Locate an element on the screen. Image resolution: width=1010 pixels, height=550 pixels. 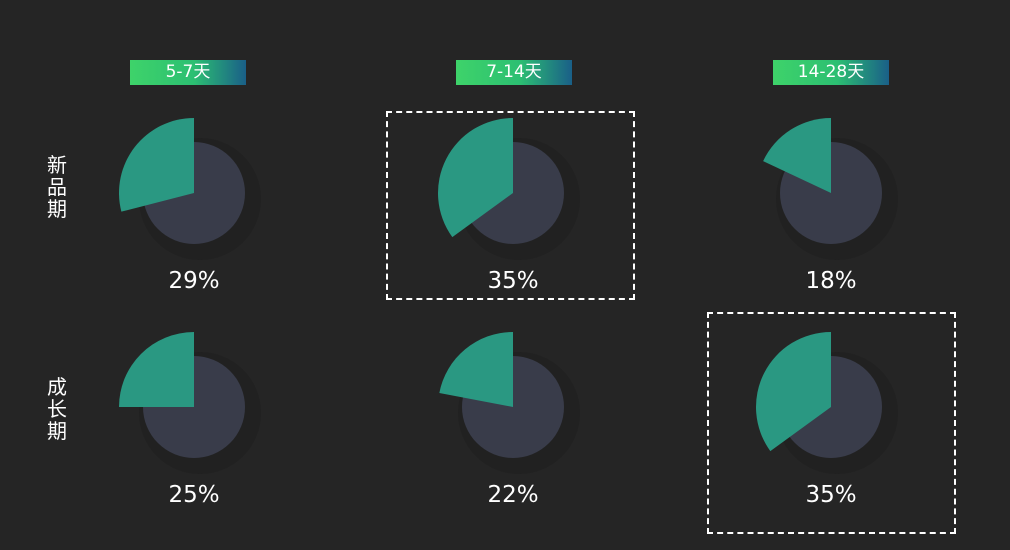
row-label-char: 成 is located at coordinates (57, 387).